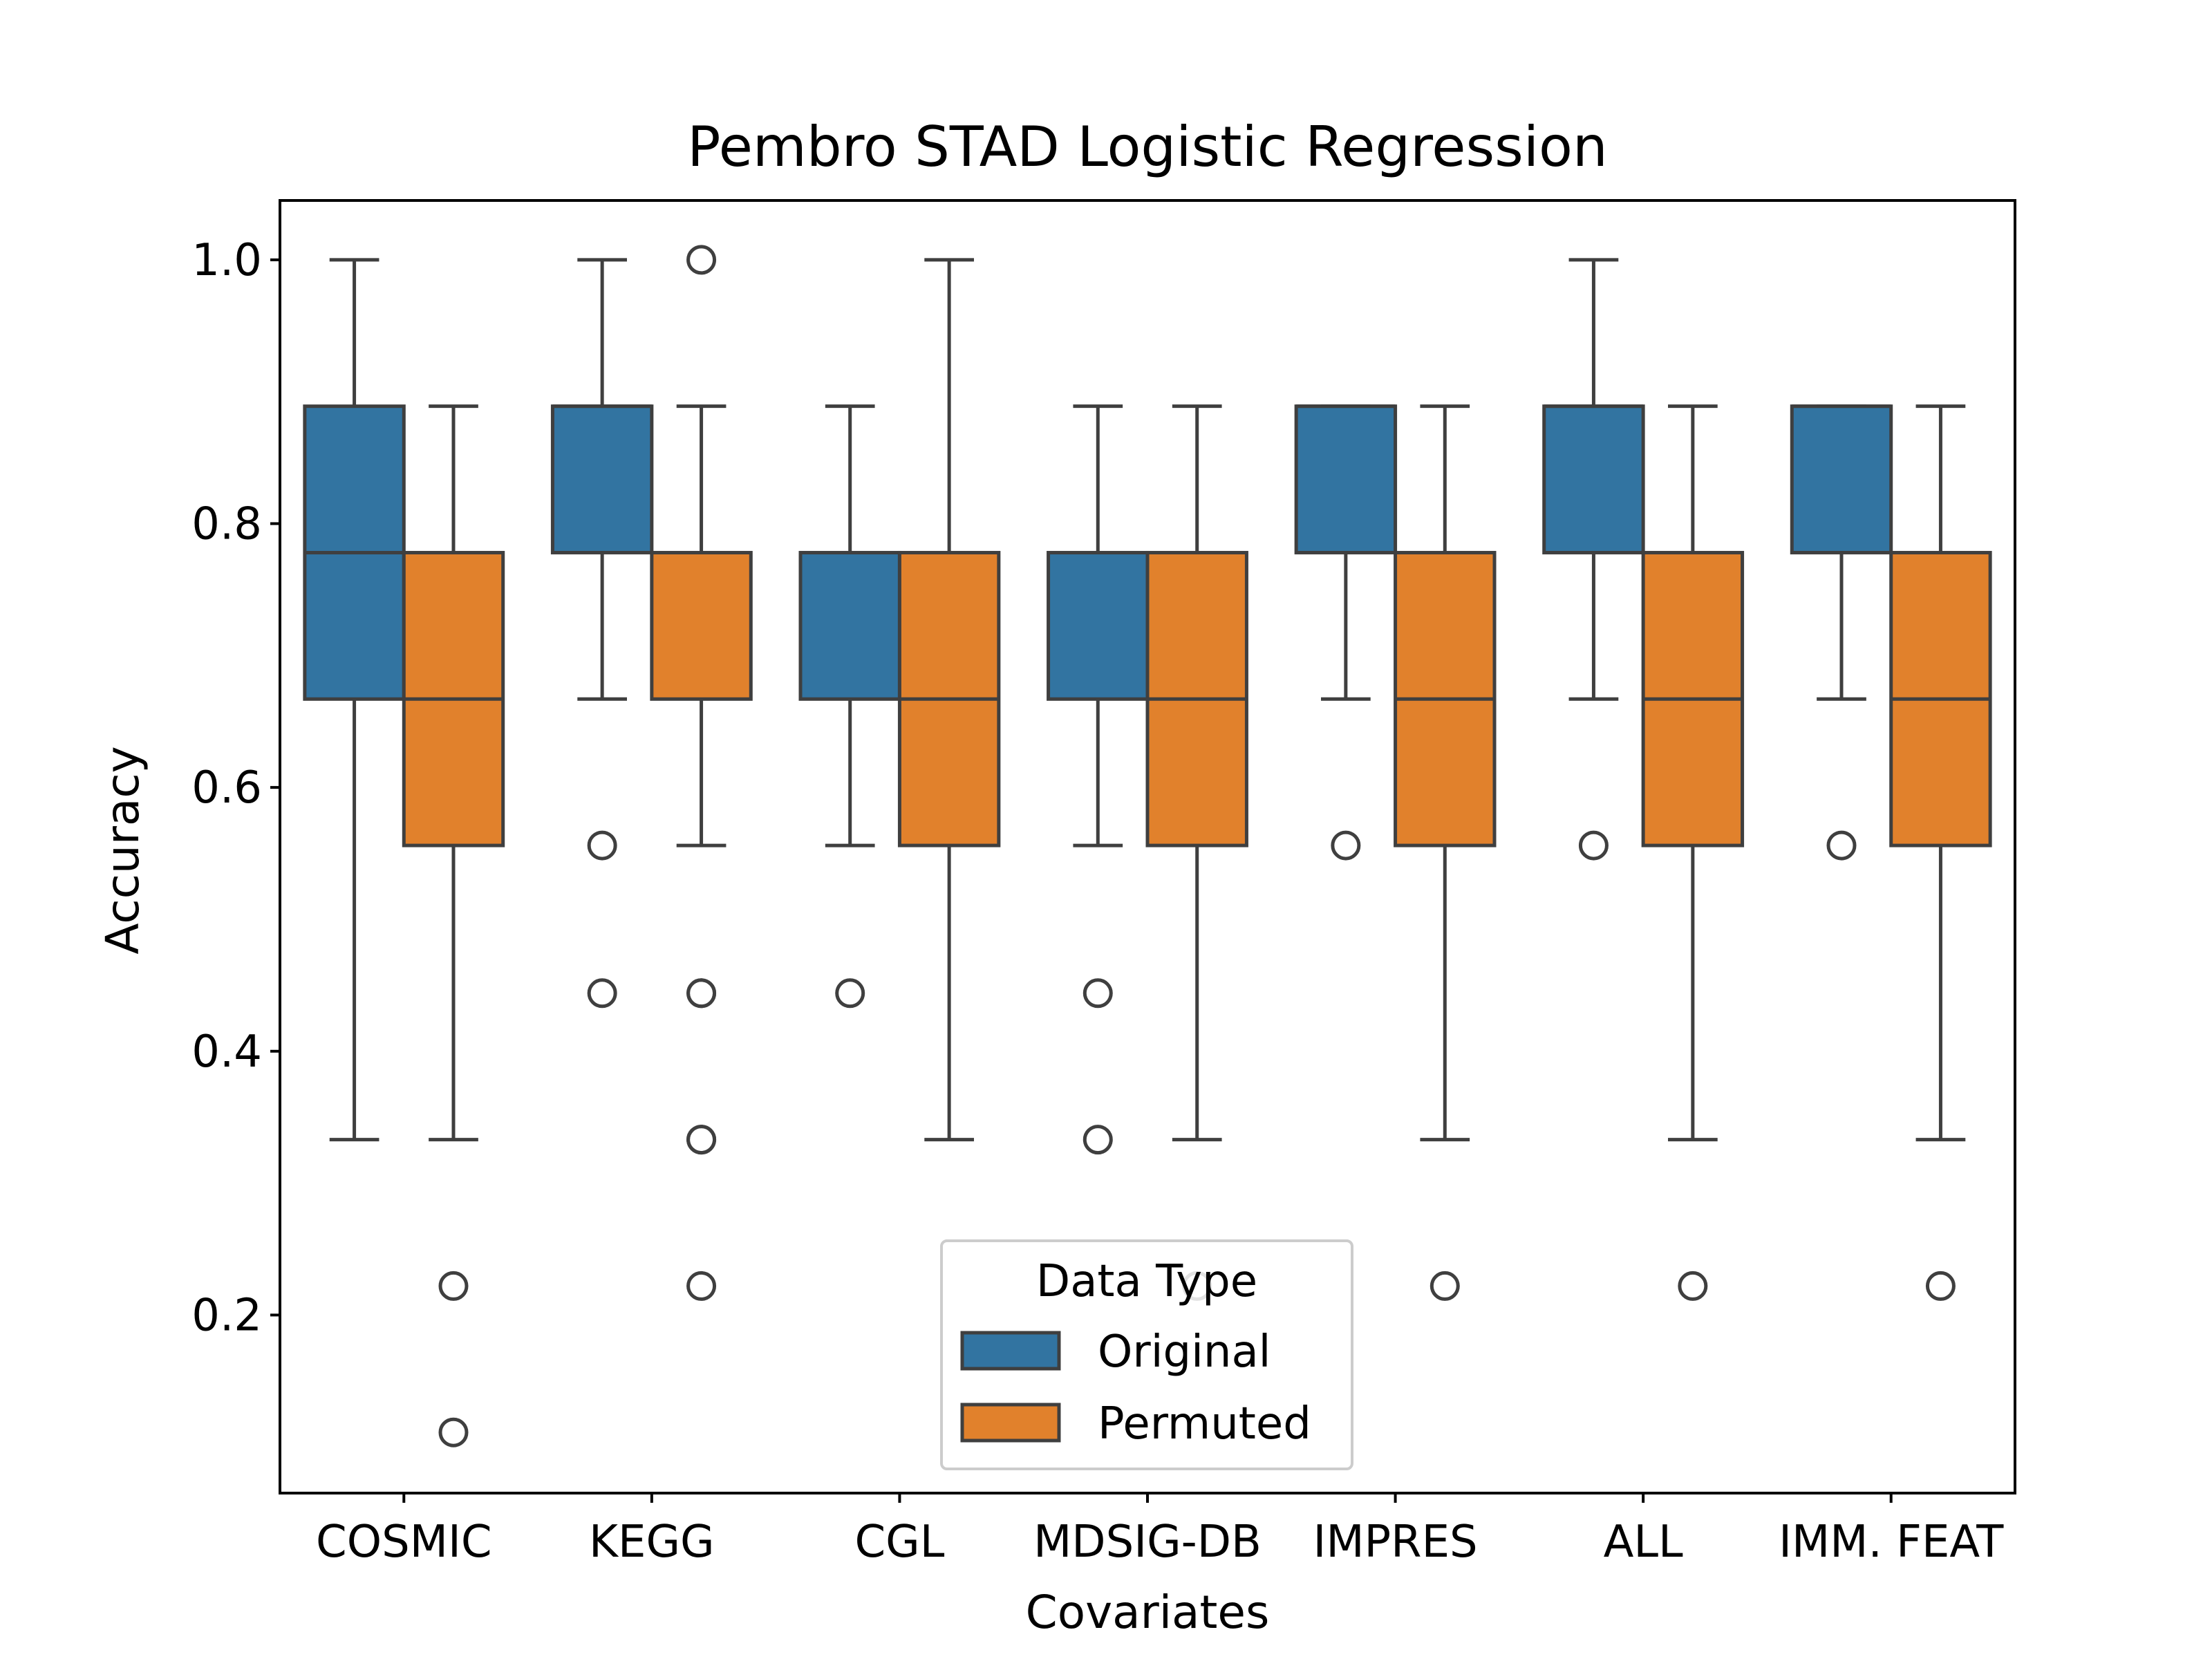 The width and height of the screenshot is (2212, 1659). I want to click on x-tick-label: KEGG, so click(652, 1543).